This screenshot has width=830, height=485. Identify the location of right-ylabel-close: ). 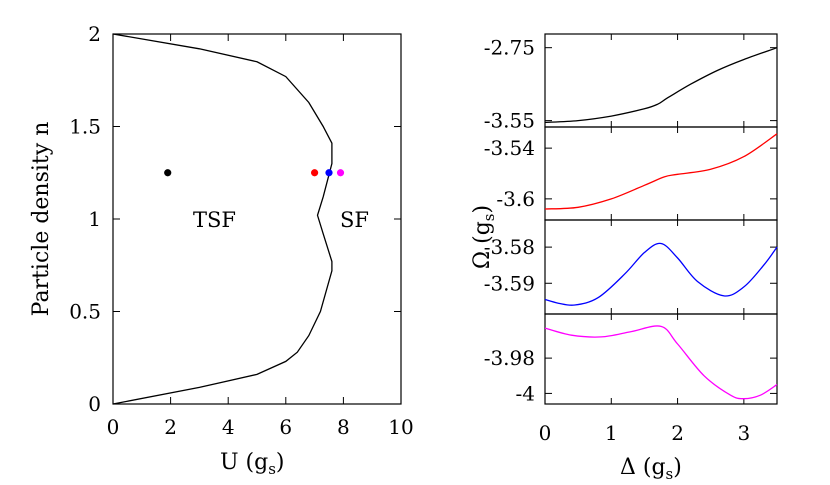
(482, 209).